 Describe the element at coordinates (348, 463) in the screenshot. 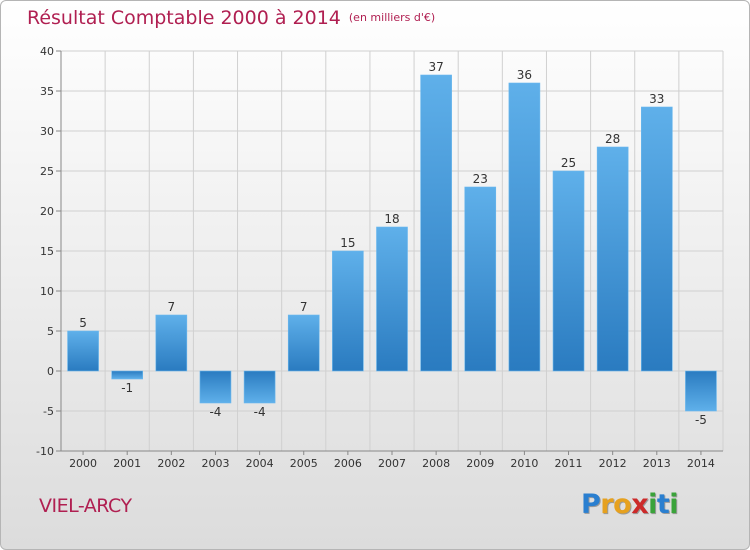

I see `x-tick-label: 2006` at that location.